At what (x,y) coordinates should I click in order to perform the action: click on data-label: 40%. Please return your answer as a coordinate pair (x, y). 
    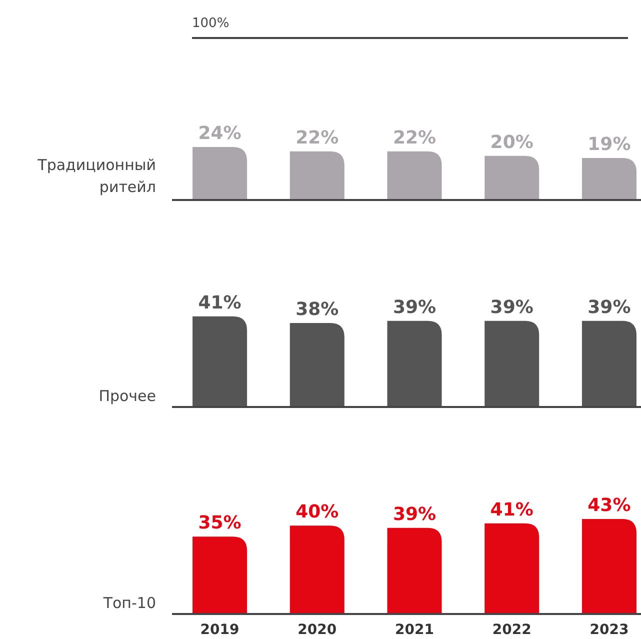
    Looking at the image, I should click on (317, 512).